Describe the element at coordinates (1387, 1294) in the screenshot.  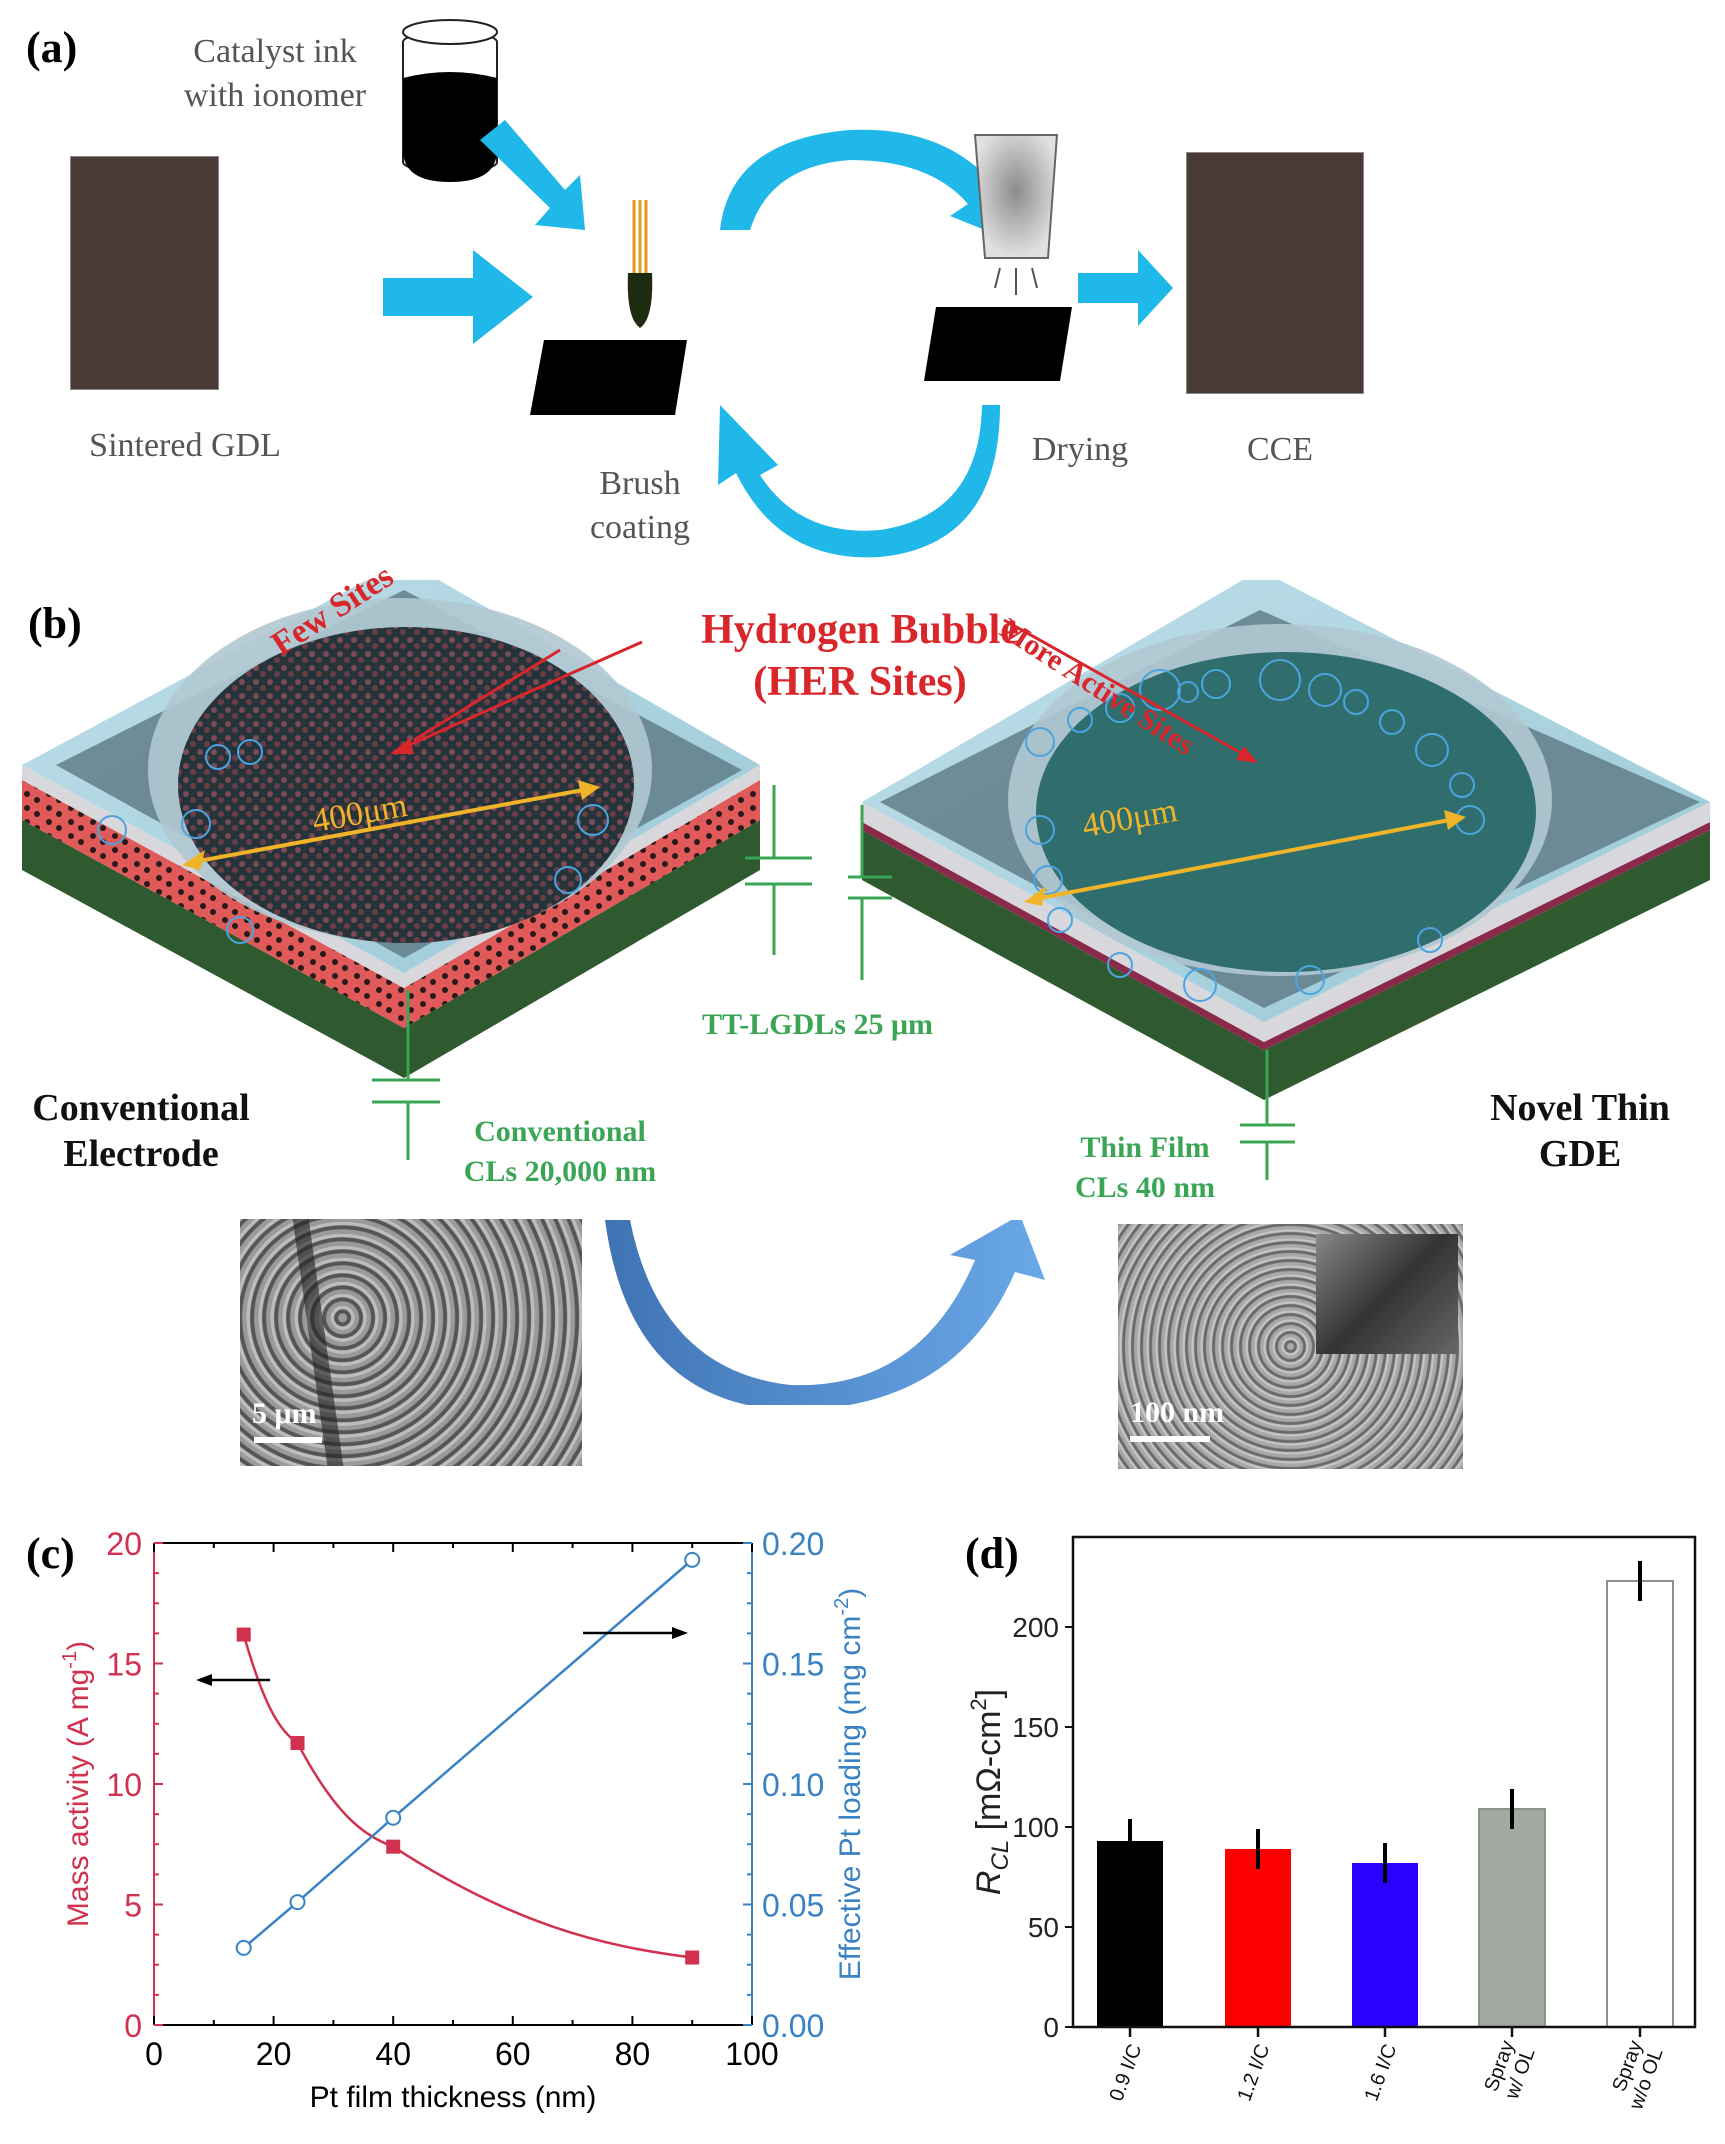
I see `tem-inset` at that location.